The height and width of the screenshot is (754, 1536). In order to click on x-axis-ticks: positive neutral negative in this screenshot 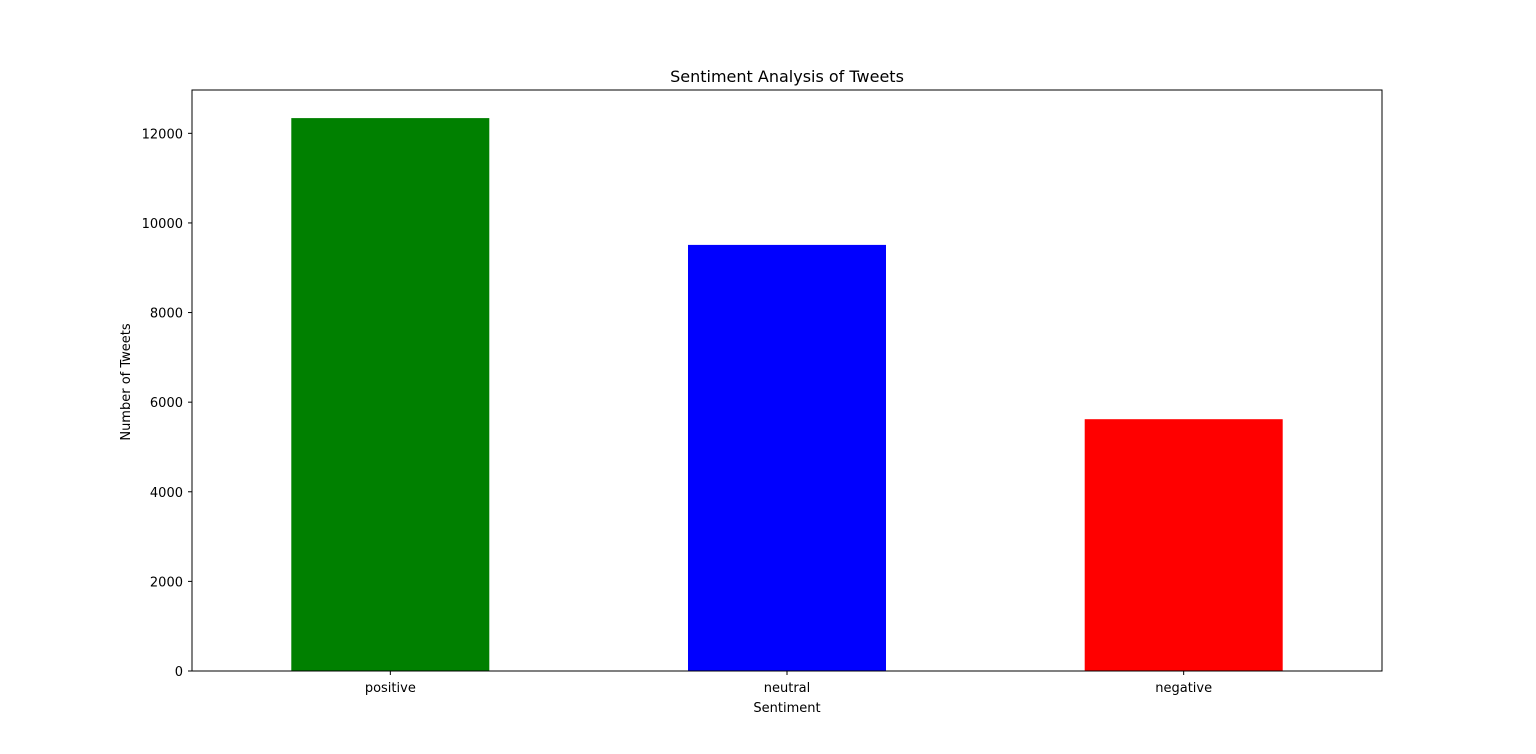, I will do `click(788, 683)`.